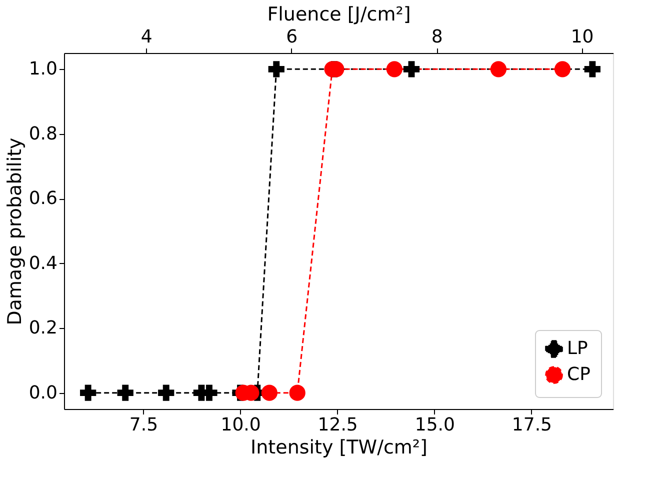 This screenshot has width=647, height=491. What do you see at coordinates (240, 425) in the screenshot?
I see `x-tick-label: 10.0` at bounding box center [240, 425].